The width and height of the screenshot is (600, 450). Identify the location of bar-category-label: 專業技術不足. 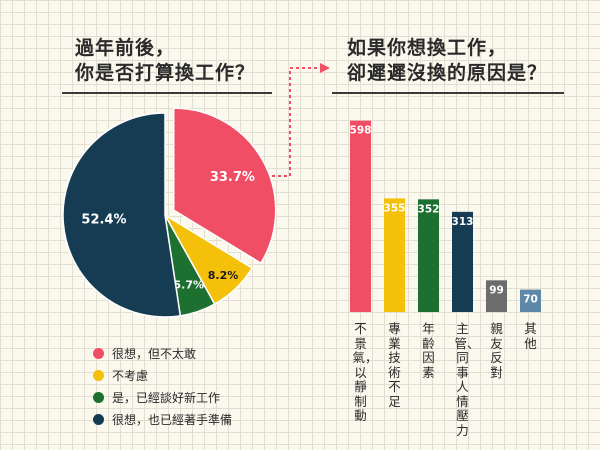
(394, 365).